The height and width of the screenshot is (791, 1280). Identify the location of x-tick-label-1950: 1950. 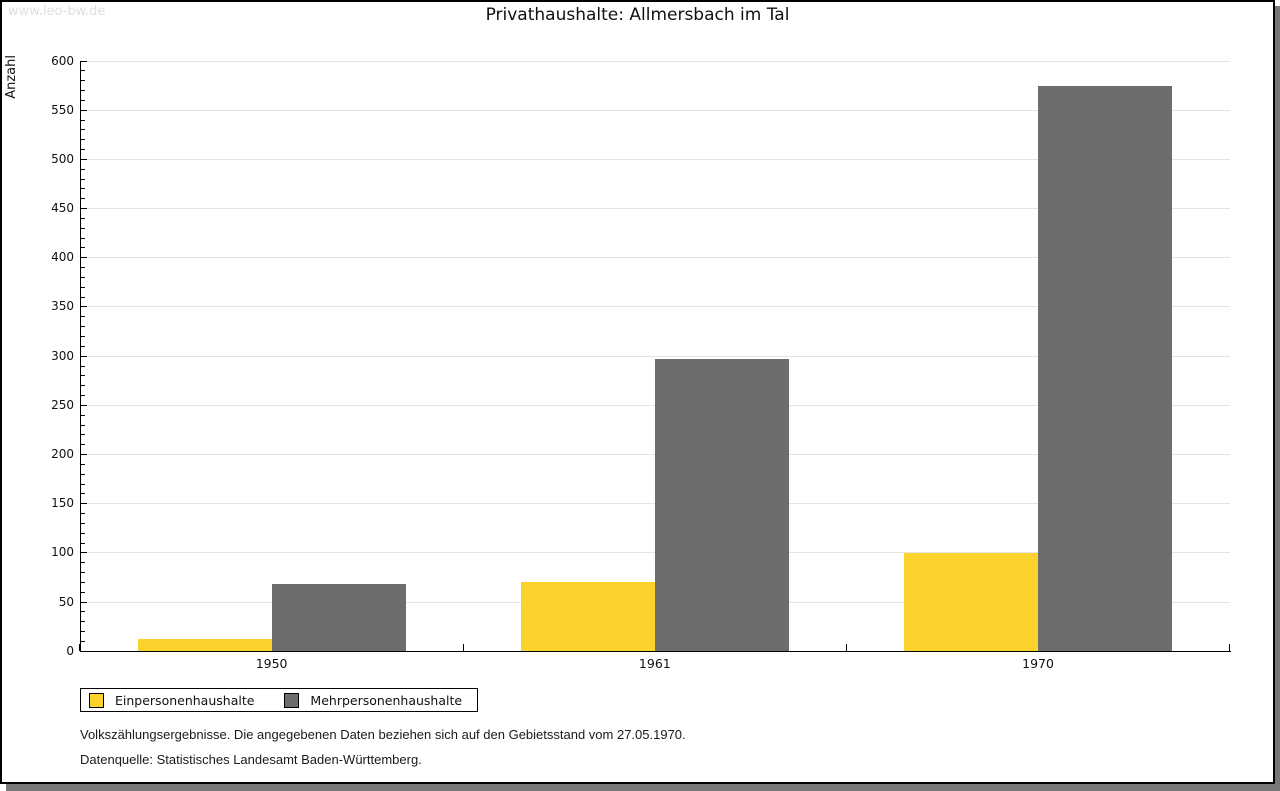
(271, 664).